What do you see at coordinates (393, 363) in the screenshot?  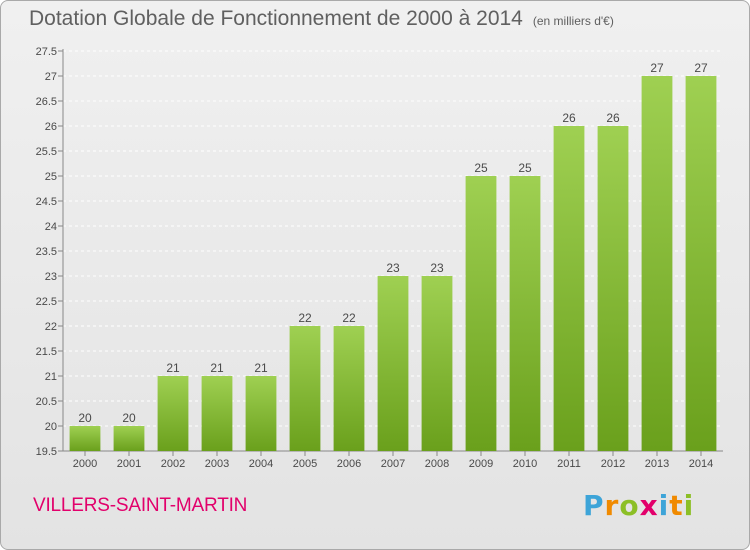 I see `bar-2007` at bounding box center [393, 363].